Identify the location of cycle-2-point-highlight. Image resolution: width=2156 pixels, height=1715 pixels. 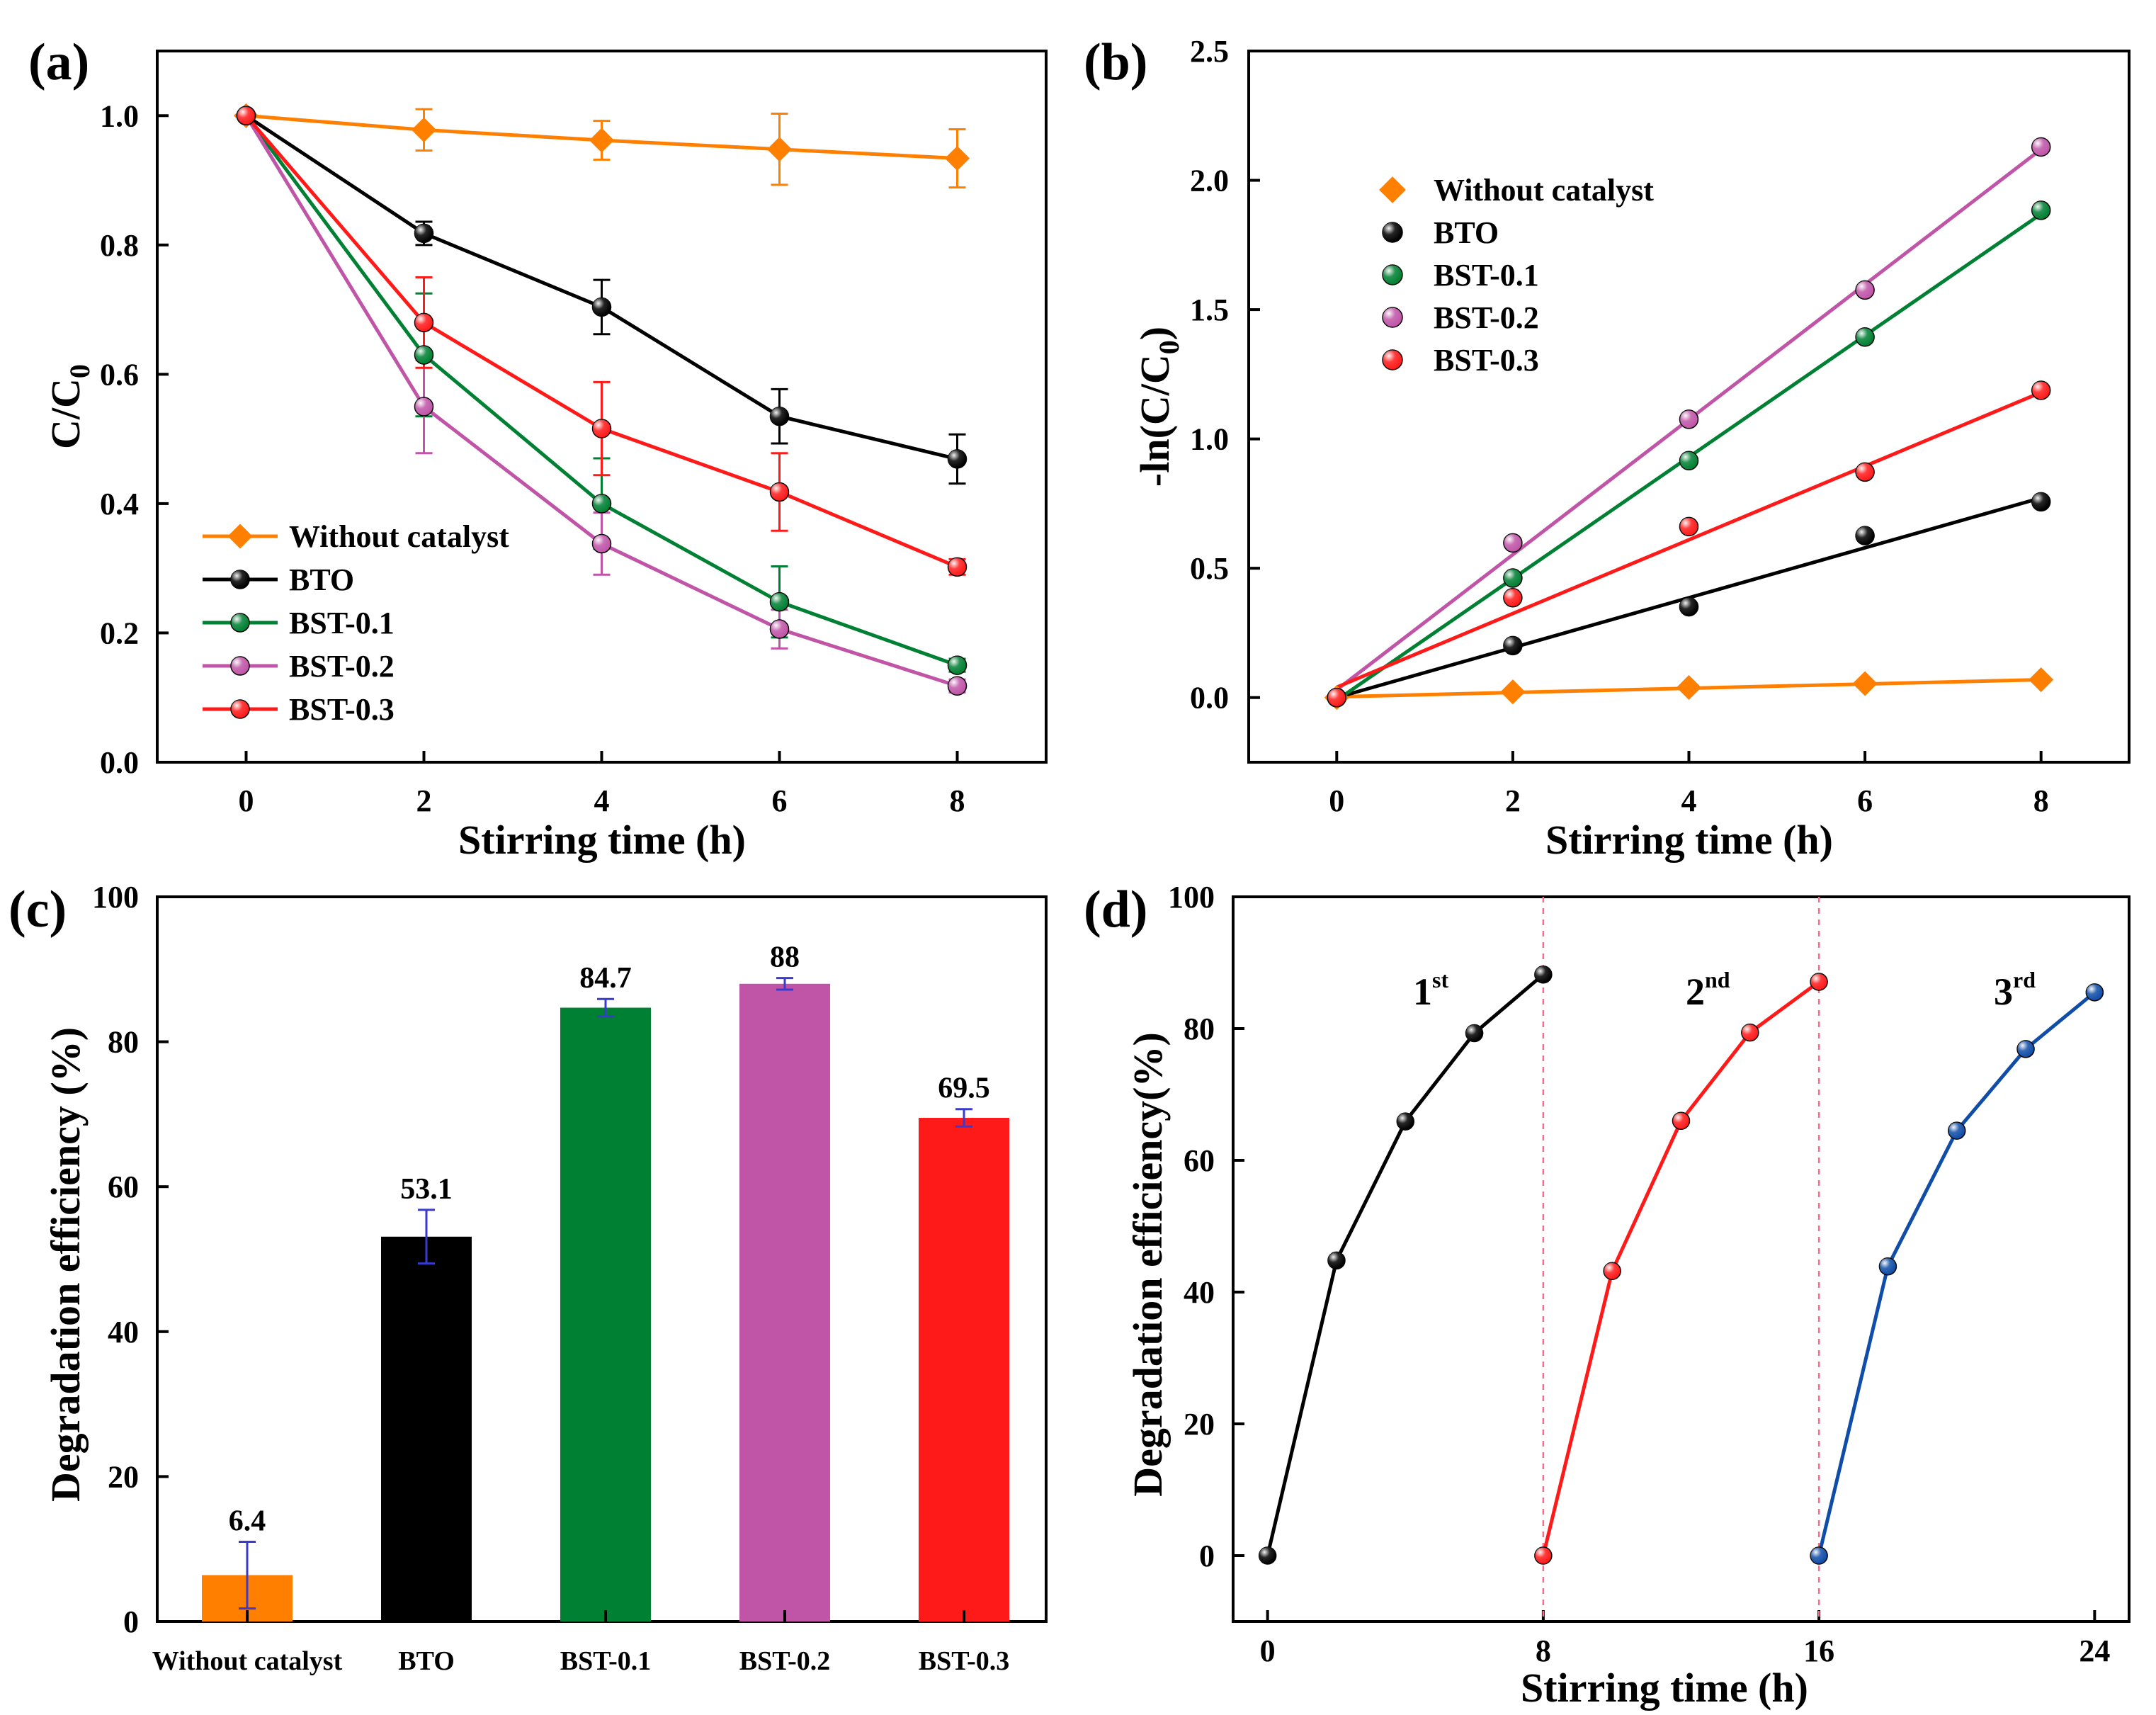
(1750, 1032).